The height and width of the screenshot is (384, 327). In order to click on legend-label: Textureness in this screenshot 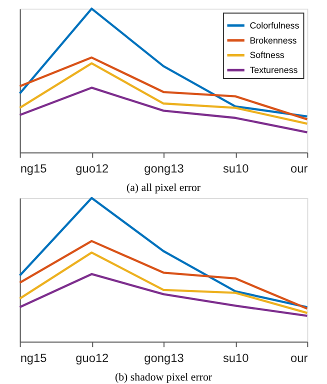, I will do `click(274, 70)`.